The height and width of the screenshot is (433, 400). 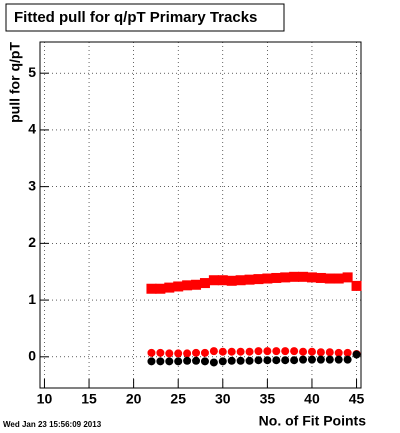 I want to click on y-tick-label: 5, so click(x=32, y=72).